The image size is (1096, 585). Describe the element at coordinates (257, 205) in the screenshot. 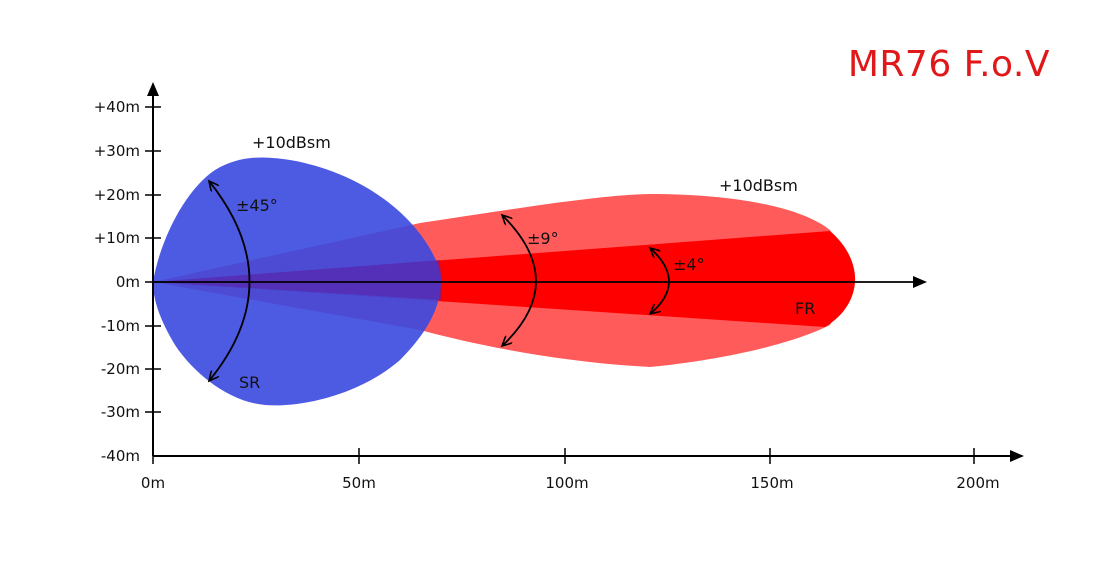

I see `sr-angle-label: ±45°` at that location.